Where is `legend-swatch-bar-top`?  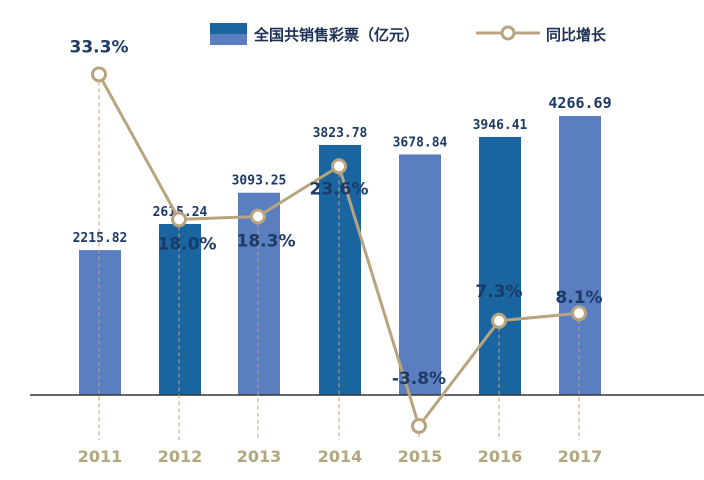 legend-swatch-bar-top is located at coordinates (228, 28).